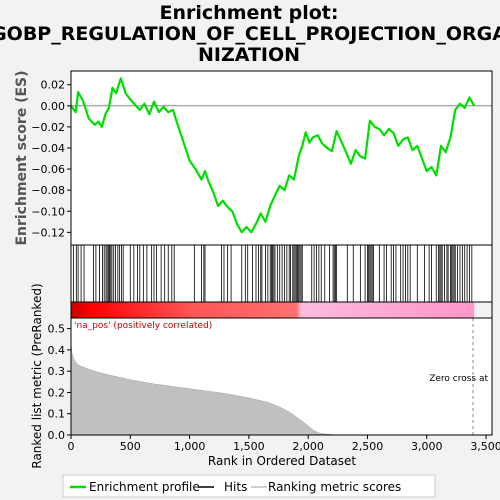  I want to click on legend, so click(249, 486).